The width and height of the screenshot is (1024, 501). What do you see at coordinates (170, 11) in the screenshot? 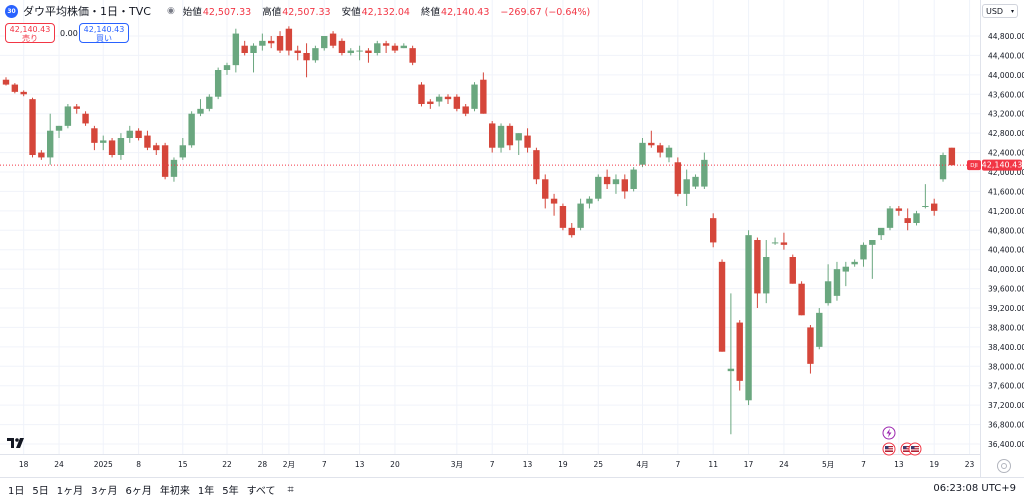
I see `eye-icon: ◉` at bounding box center [170, 11].